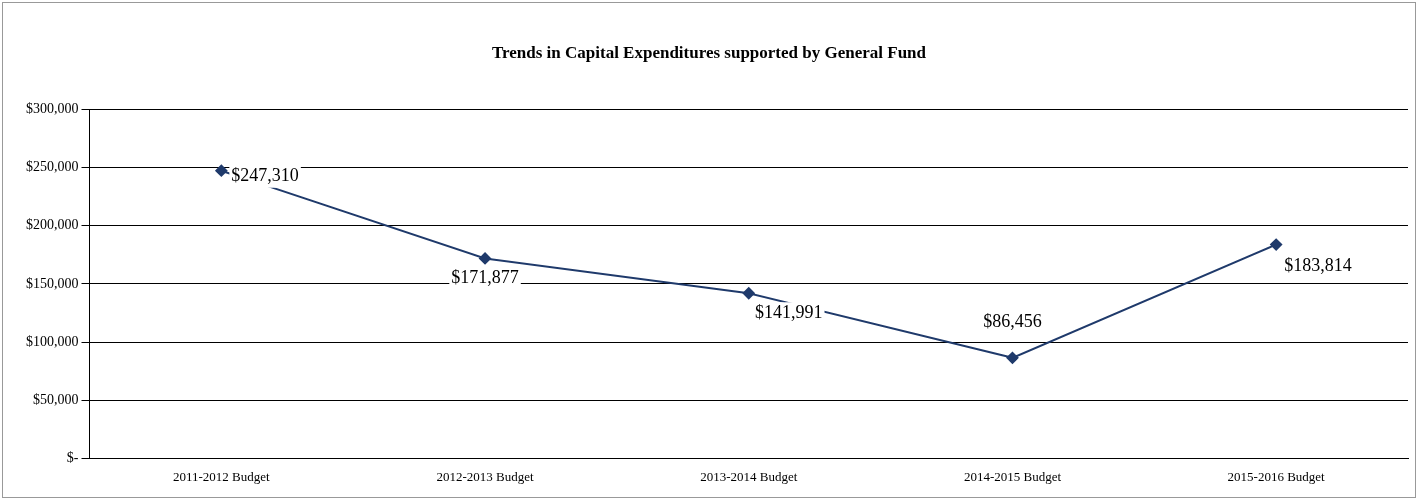 The image size is (1420, 502). I want to click on data-label: $141,991, so click(789, 311).